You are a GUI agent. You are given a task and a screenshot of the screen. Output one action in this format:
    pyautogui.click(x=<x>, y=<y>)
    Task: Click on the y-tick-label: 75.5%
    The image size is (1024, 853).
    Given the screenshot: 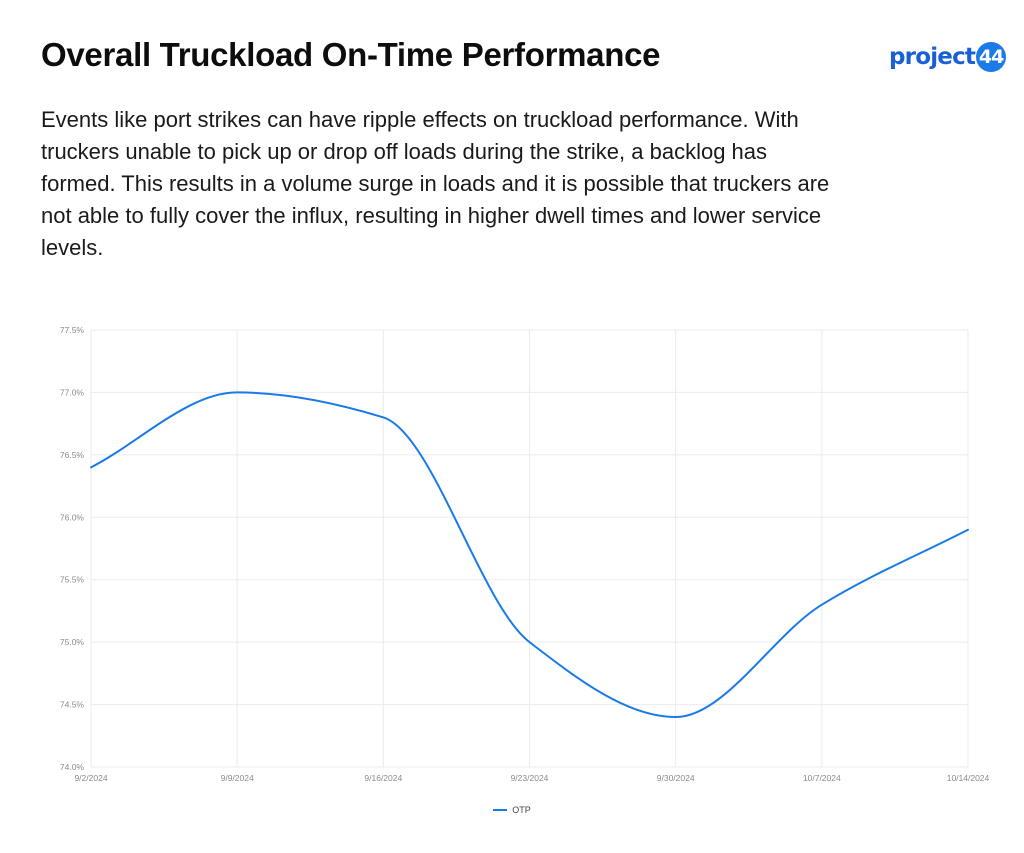 What is the action you would take?
    pyautogui.click(x=72, y=580)
    